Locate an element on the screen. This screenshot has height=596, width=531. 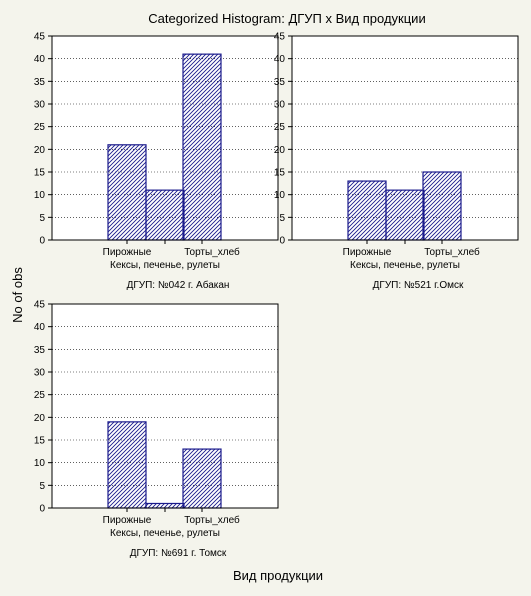
panel-caption: ДГУП: №521 г.Омск is located at coordinates (418, 285).